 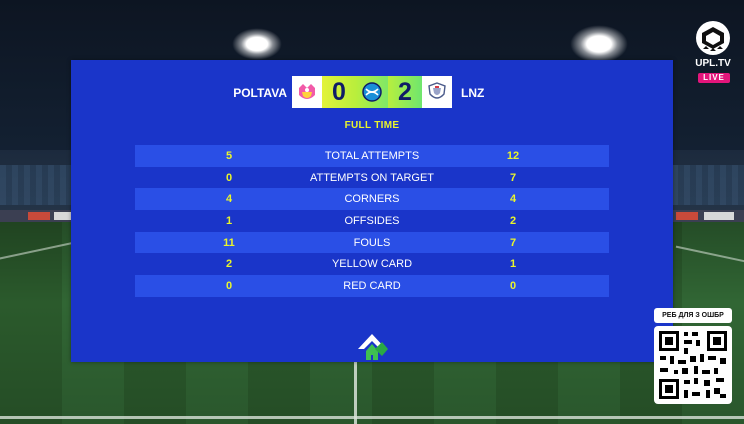 I want to click on qr-code-icon, so click(x=693, y=365).